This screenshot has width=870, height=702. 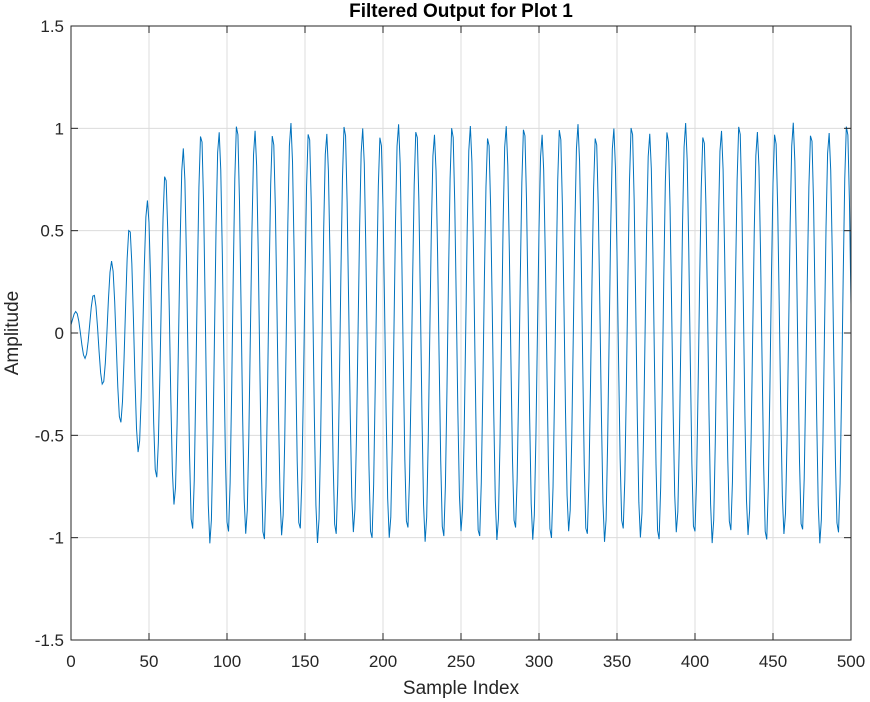 I want to click on y-tick-labels: -1.5 -1 -0.5 0 0.5 1 1.5, so click(x=49, y=333).